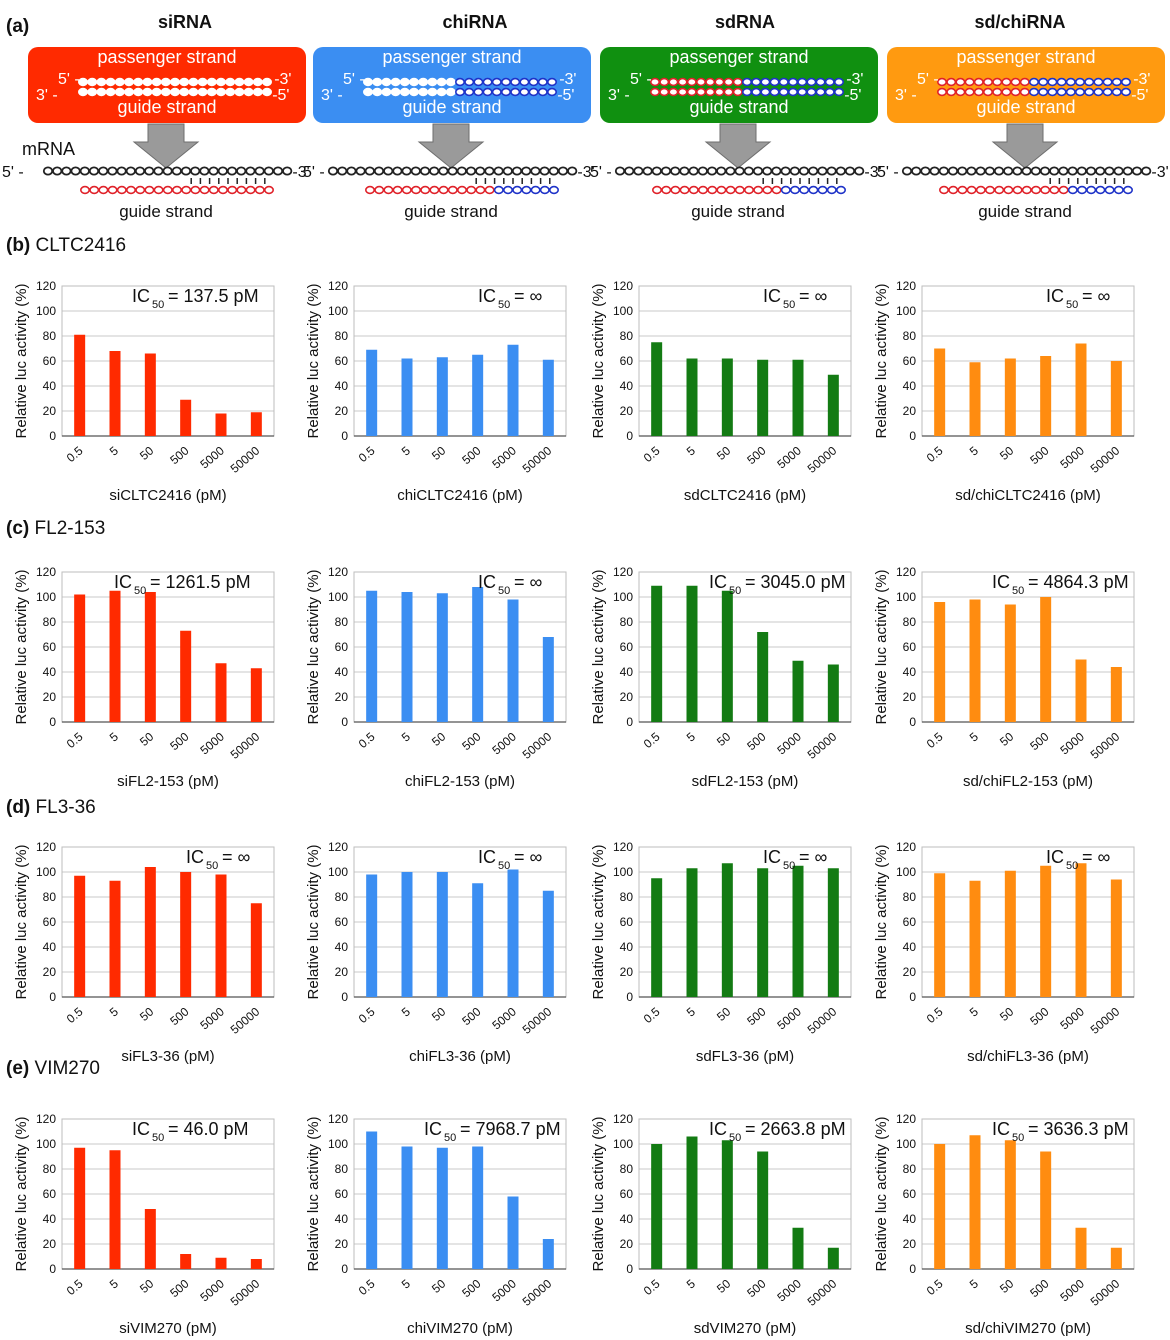 This screenshot has width=1170, height=1340. Describe the element at coordinates (1078, 582) in the screenshot. I see `ic50-value: = 4864.3 pM` at that location.